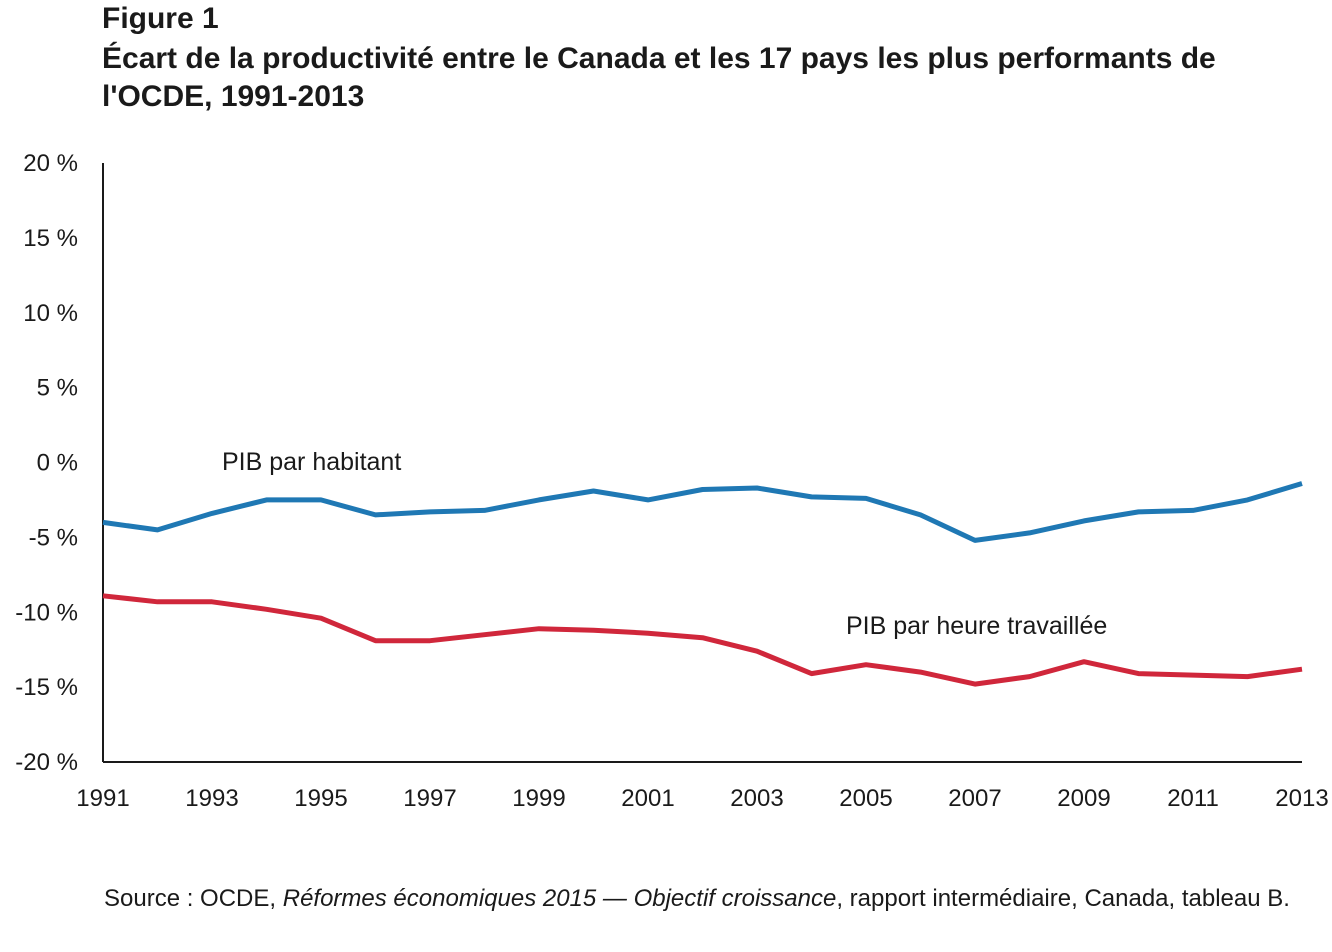  Describe the element at coordinates (50, 313) in the screenshot. I see `y-tick-label: 10 %` at that location.